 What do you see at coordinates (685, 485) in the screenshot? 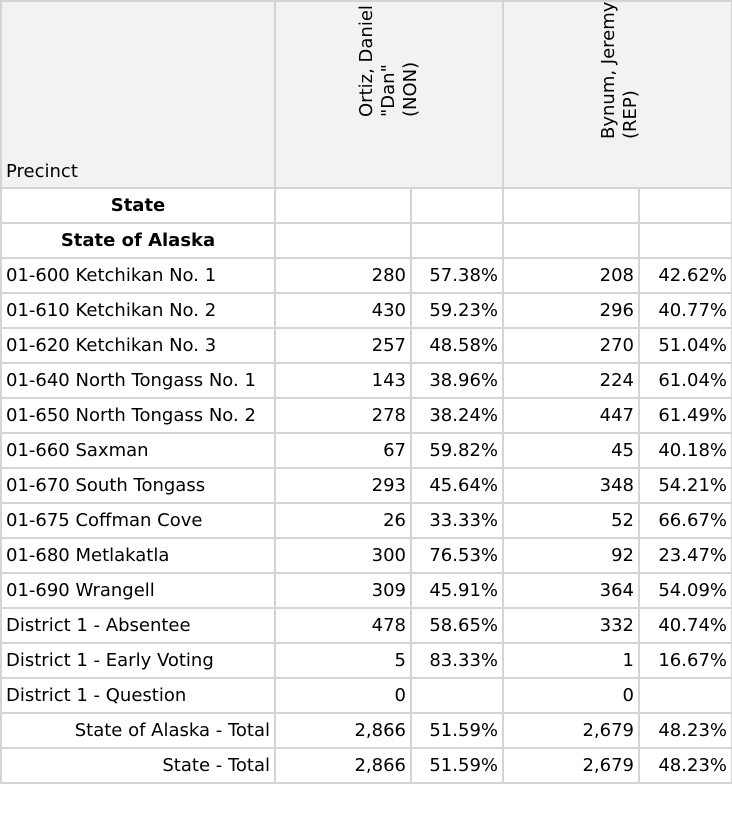
I see `candidate-2-percent-cell: 54.21%` at bounding box center [685, 485].